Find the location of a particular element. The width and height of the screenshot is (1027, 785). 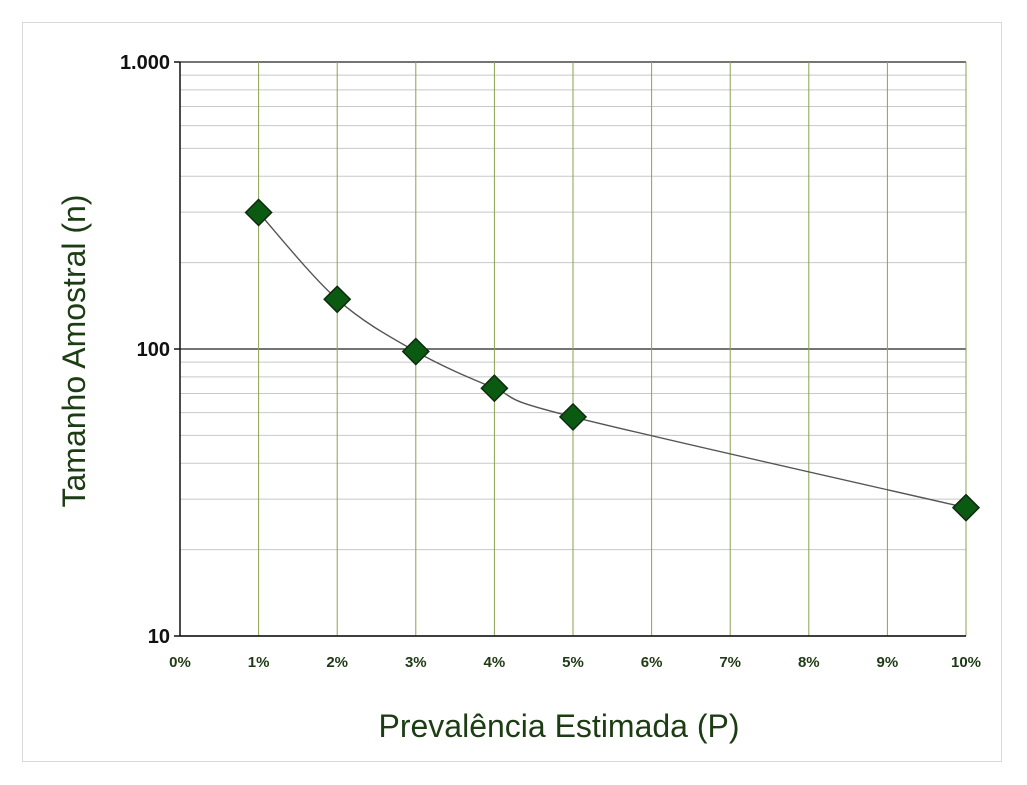

x-tick-label: 10% is located at coordinates (966, 662).